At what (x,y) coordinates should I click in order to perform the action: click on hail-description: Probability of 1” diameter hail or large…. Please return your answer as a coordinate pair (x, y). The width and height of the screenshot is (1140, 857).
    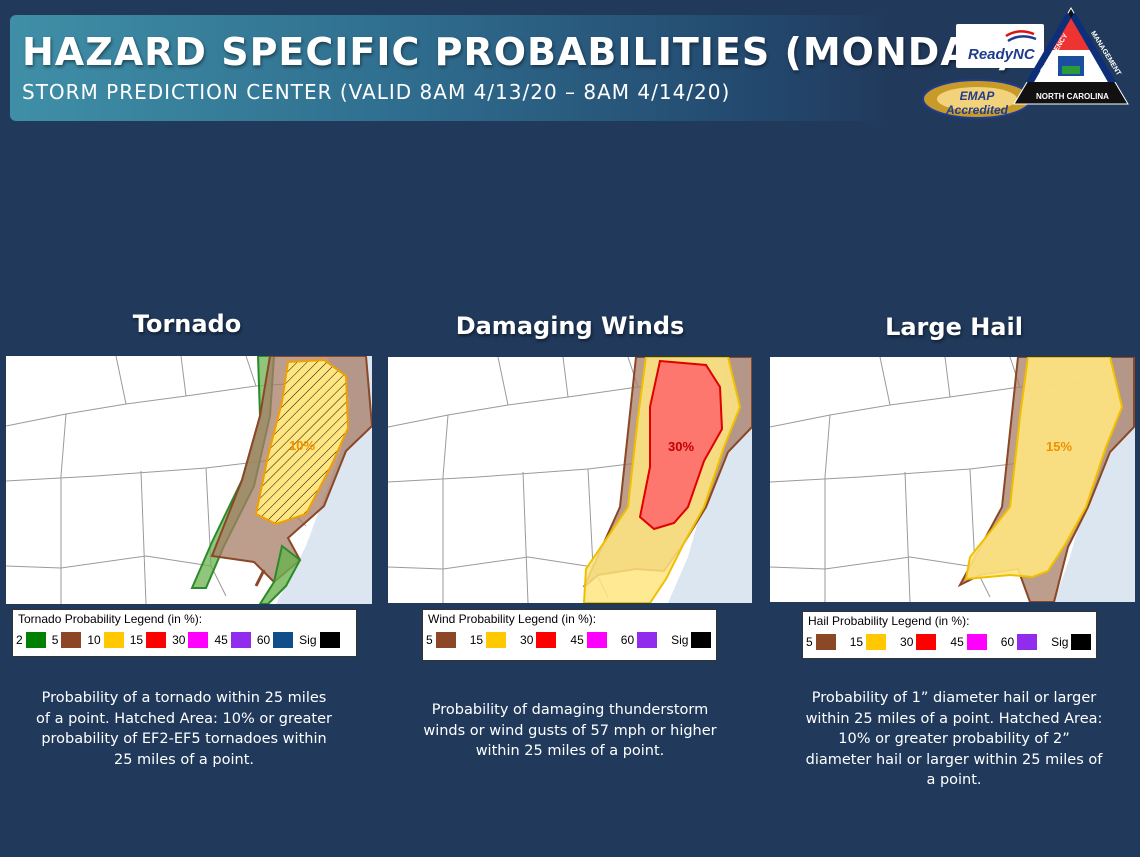
    Looking at the image, I should click on (954, 739).